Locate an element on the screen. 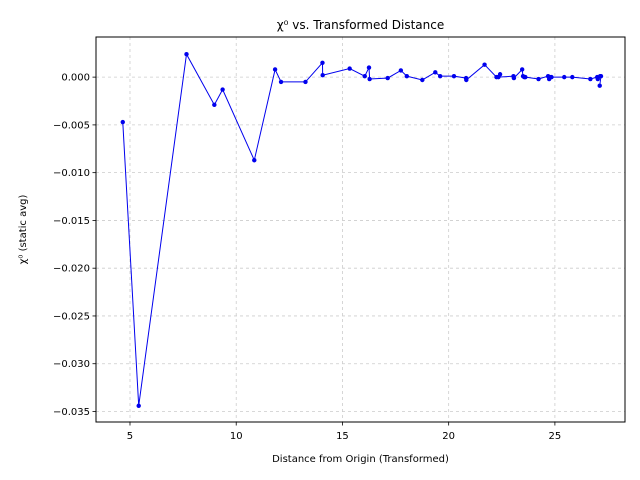 This screenshot has height=480, width=640. y-tick-label: −0.010 is located at coordinates (71, 173).